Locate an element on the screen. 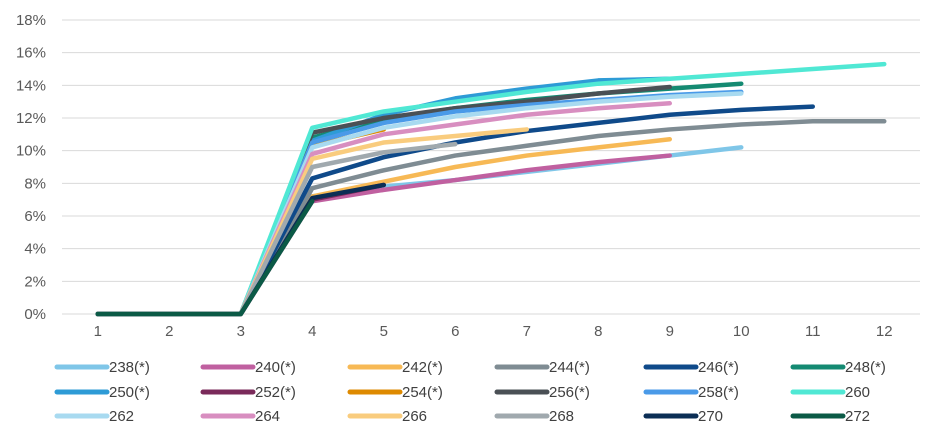  x-tick-label: 1 is located at coordinates (98, 331).